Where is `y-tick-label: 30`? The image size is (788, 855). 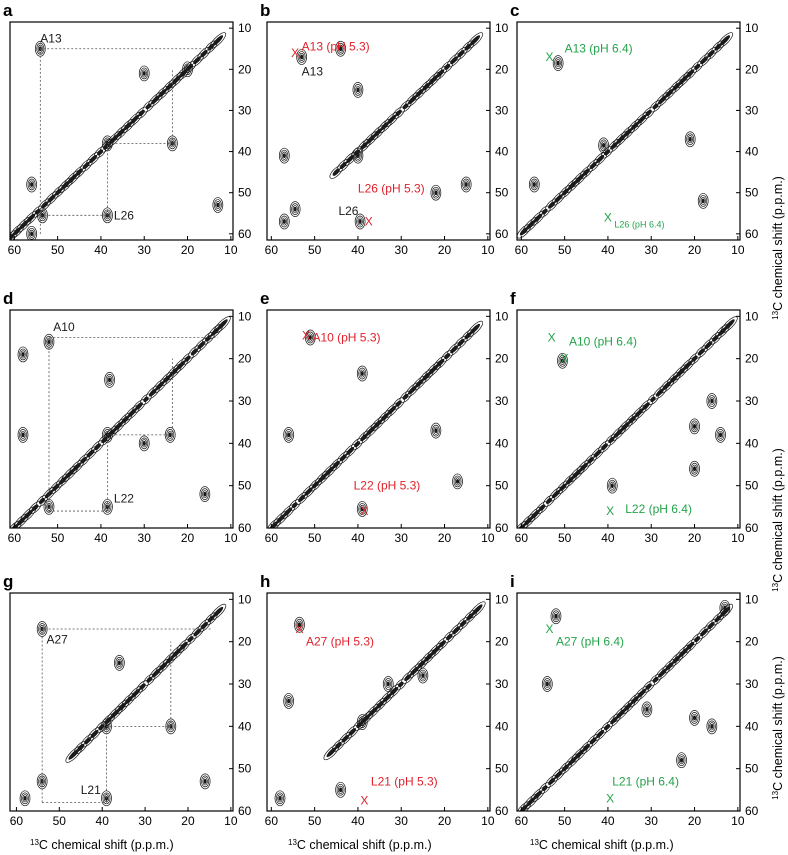
y-tick-label: 30 is located at coordinates (502, 110).